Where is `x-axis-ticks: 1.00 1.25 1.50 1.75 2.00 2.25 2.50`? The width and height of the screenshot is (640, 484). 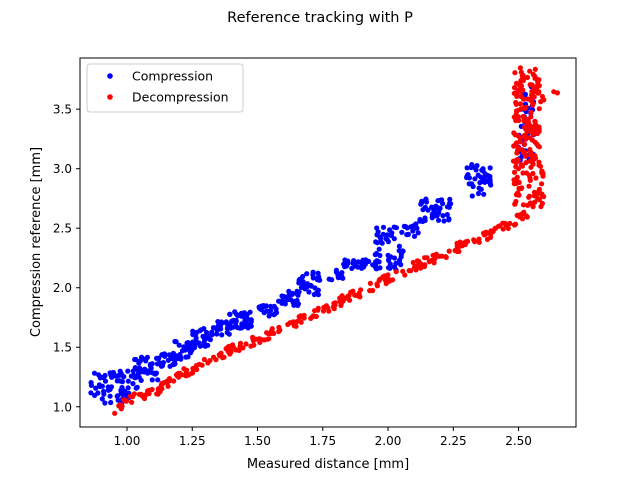 x-axis-ticks: 1.00 1.25 1.50 1.75 2.00 2.25 2.50 is located at coordinates (323, 437).